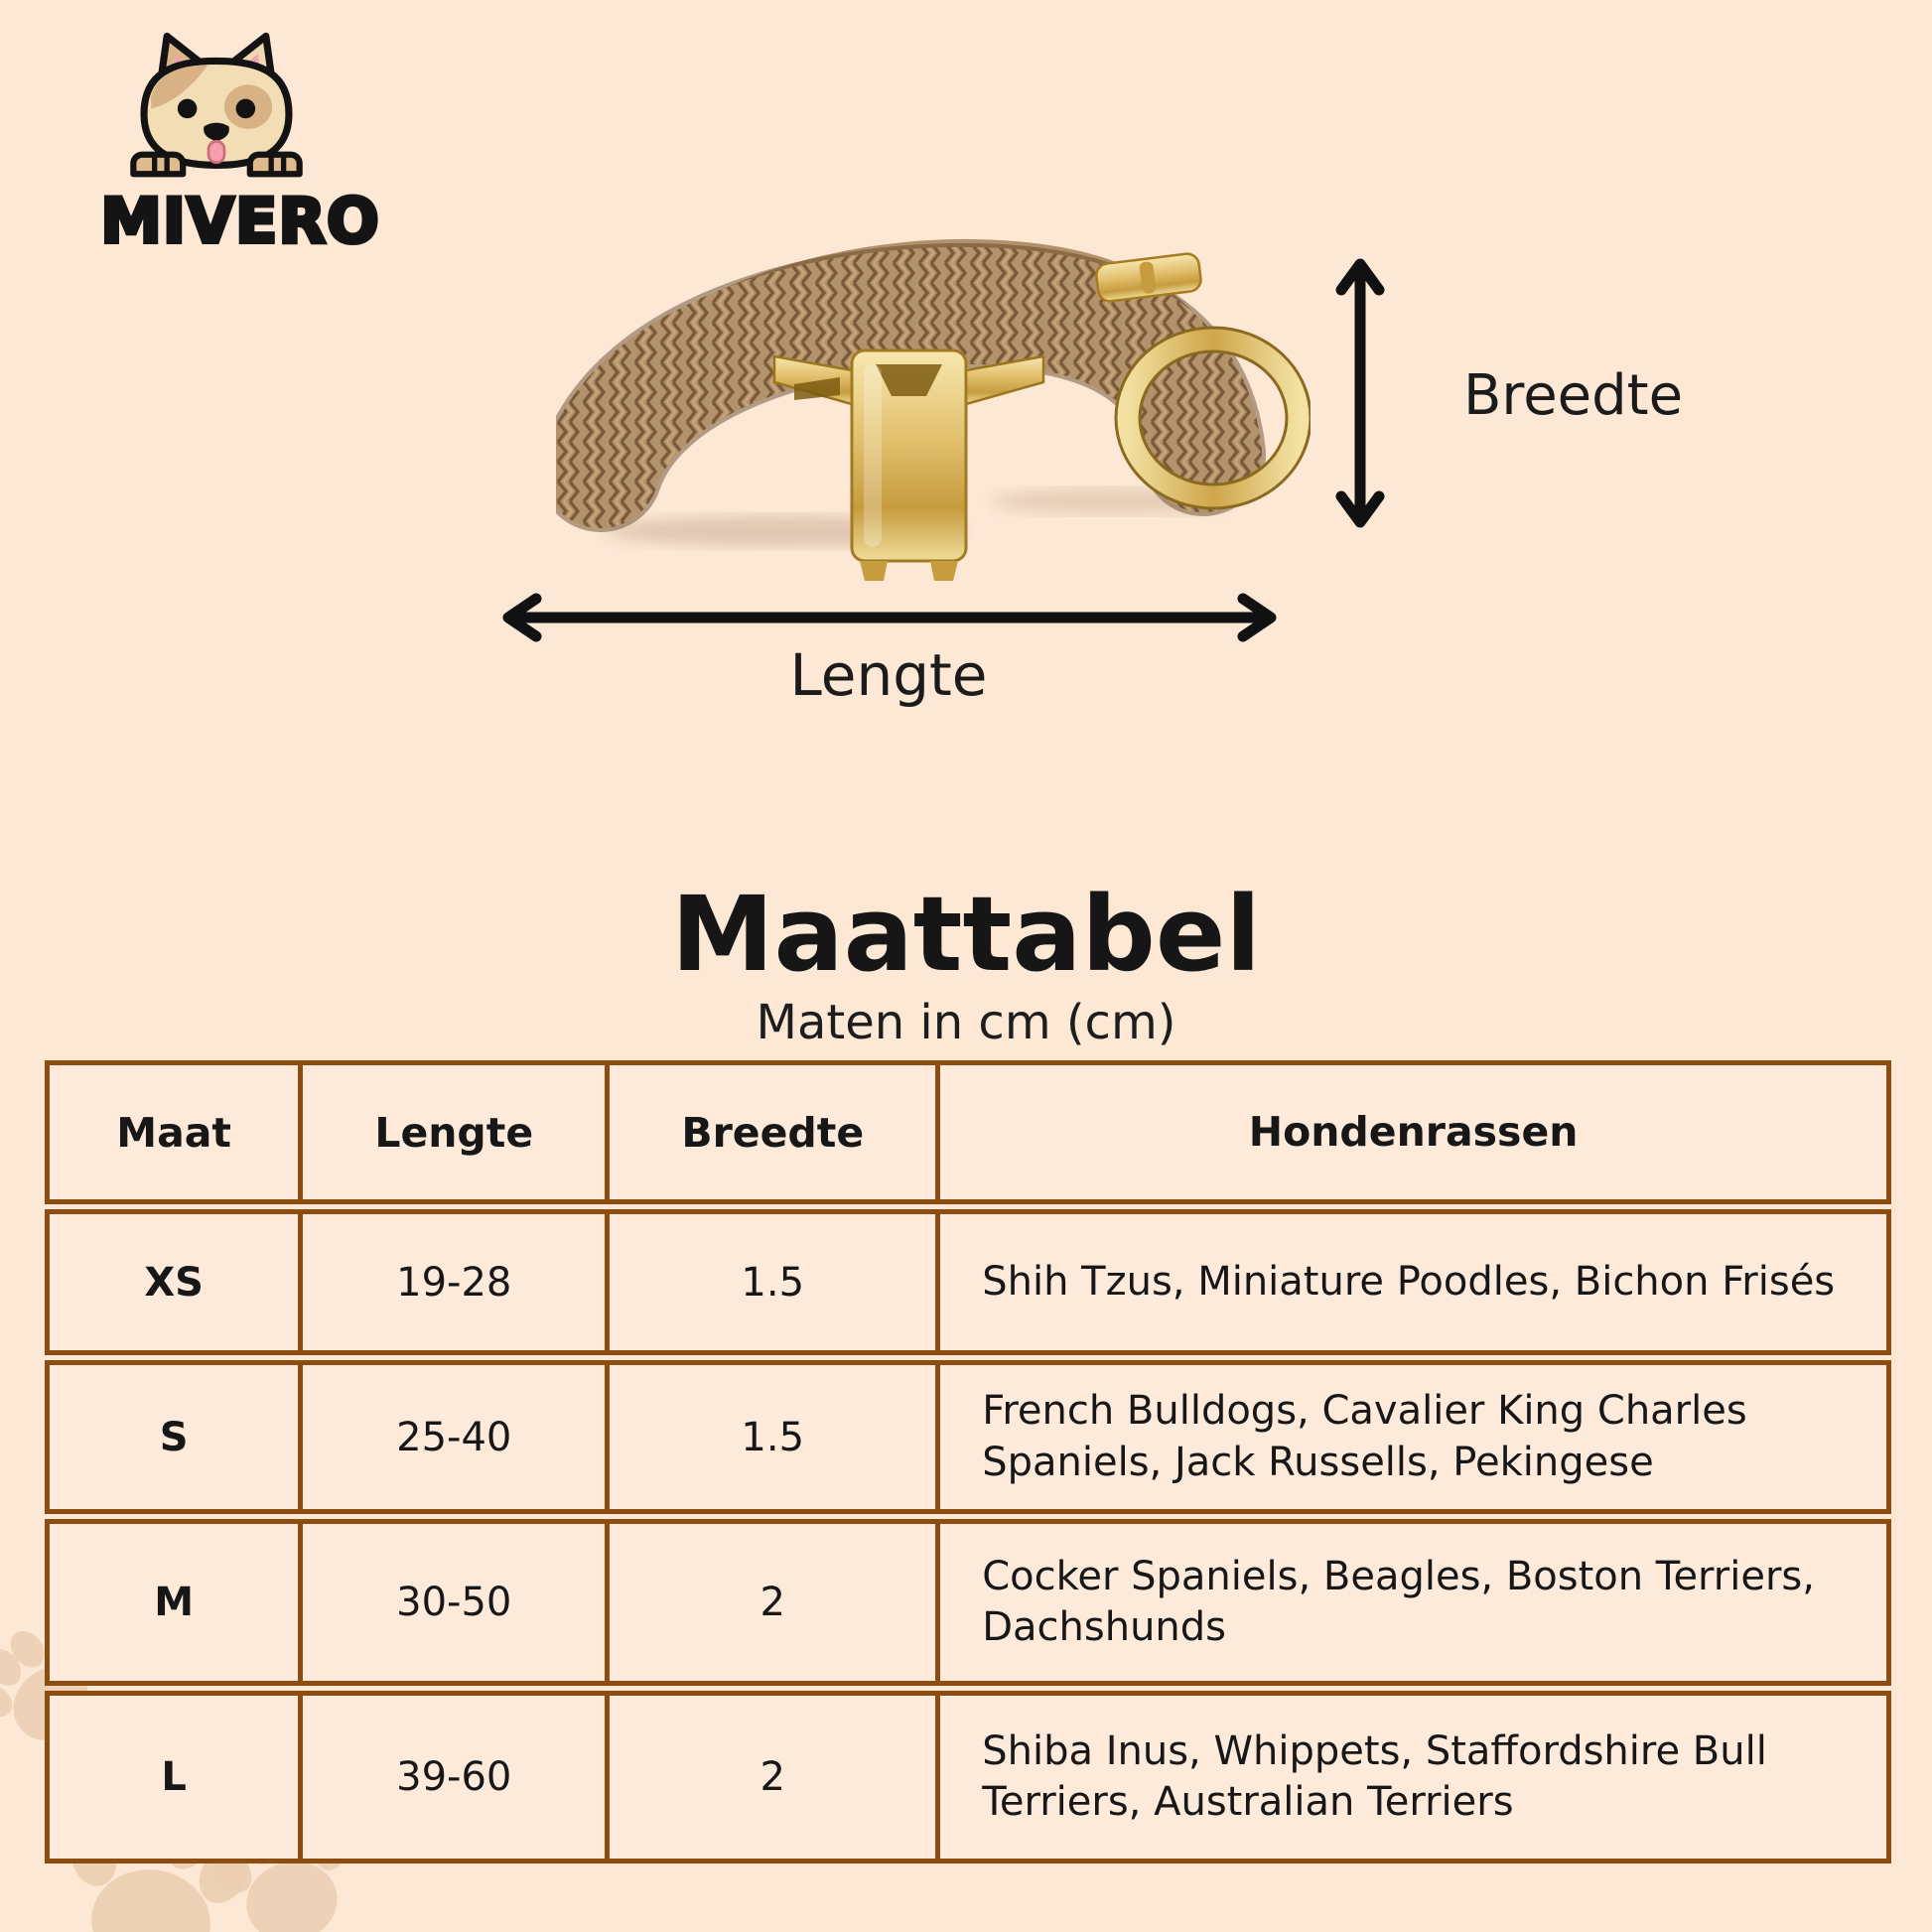 The height and width of the screenshot is (1932, 1932). I want to click on cell-lengte: 39-60, so click(457, 1778).